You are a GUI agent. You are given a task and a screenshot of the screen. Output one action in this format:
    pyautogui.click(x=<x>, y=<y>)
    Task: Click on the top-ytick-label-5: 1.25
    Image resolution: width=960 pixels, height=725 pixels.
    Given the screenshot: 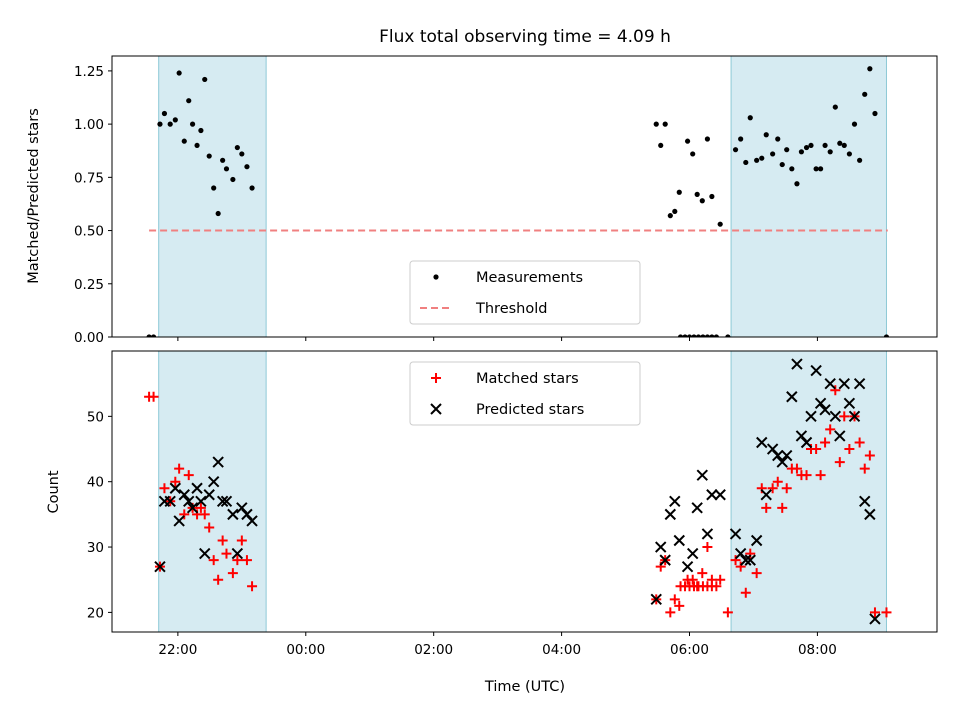 What is the action you would take?
    pyautogui.click(x=89, y=72)
    